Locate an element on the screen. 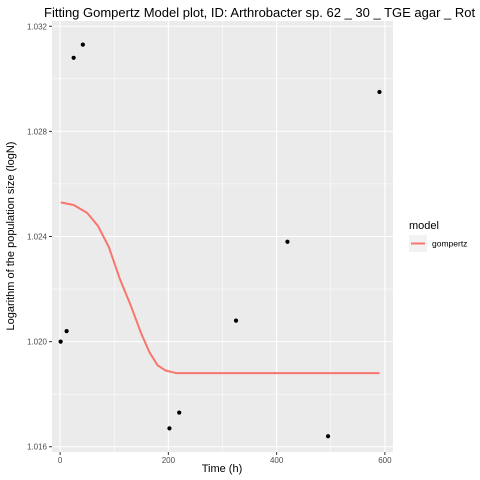 Image resolution: width=480 pixels, height=480 pixels. legend-label-gompertz: gompertz is located at coordinates (449, 244).